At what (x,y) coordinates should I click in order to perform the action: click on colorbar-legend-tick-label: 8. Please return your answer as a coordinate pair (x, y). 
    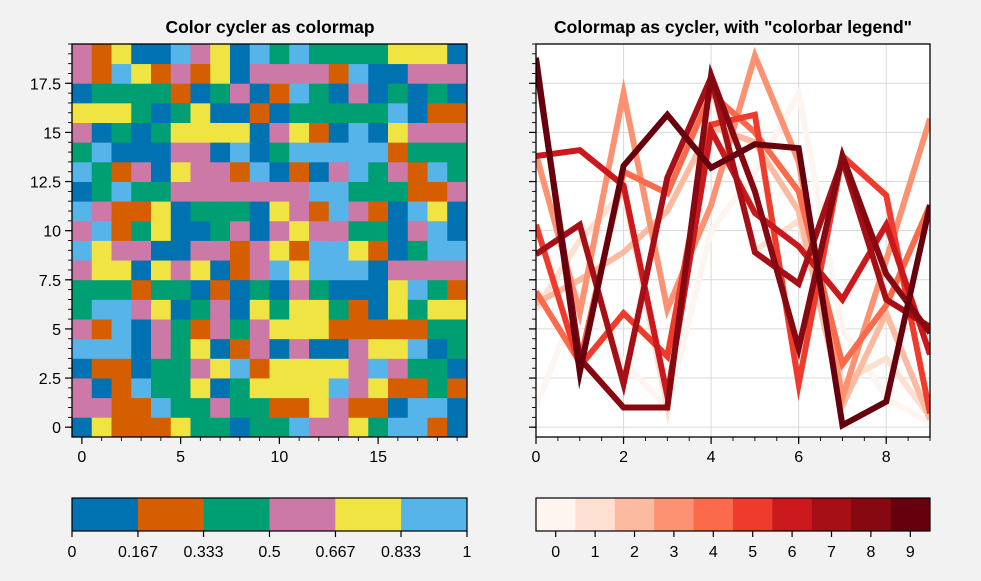
    Looking at the image, I should click on (870, 552).